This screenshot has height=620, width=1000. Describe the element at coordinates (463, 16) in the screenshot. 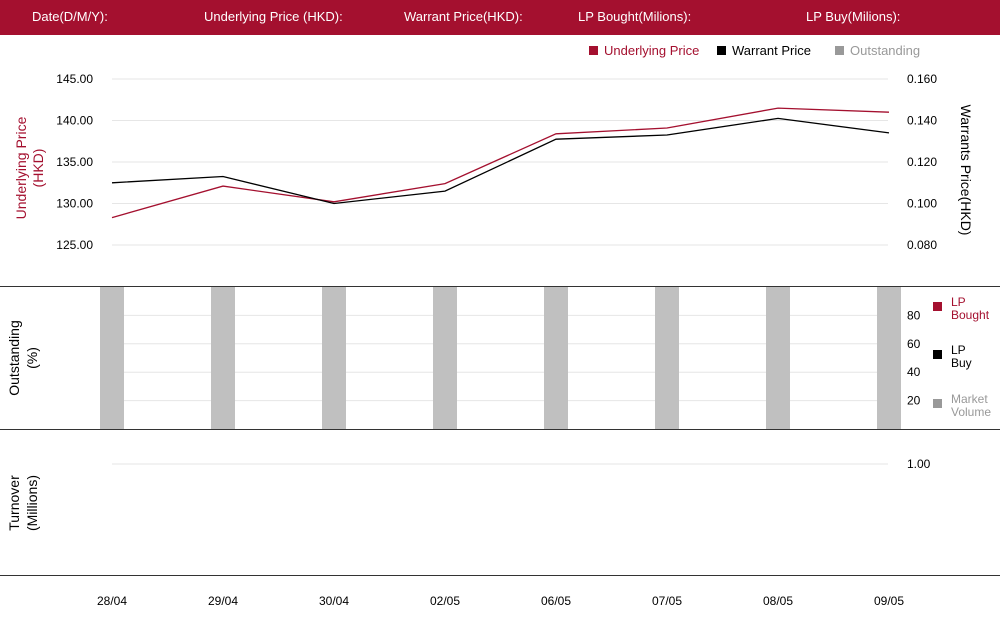

I see `warrant-price-label: Warrant Price(HKD):` at that location.